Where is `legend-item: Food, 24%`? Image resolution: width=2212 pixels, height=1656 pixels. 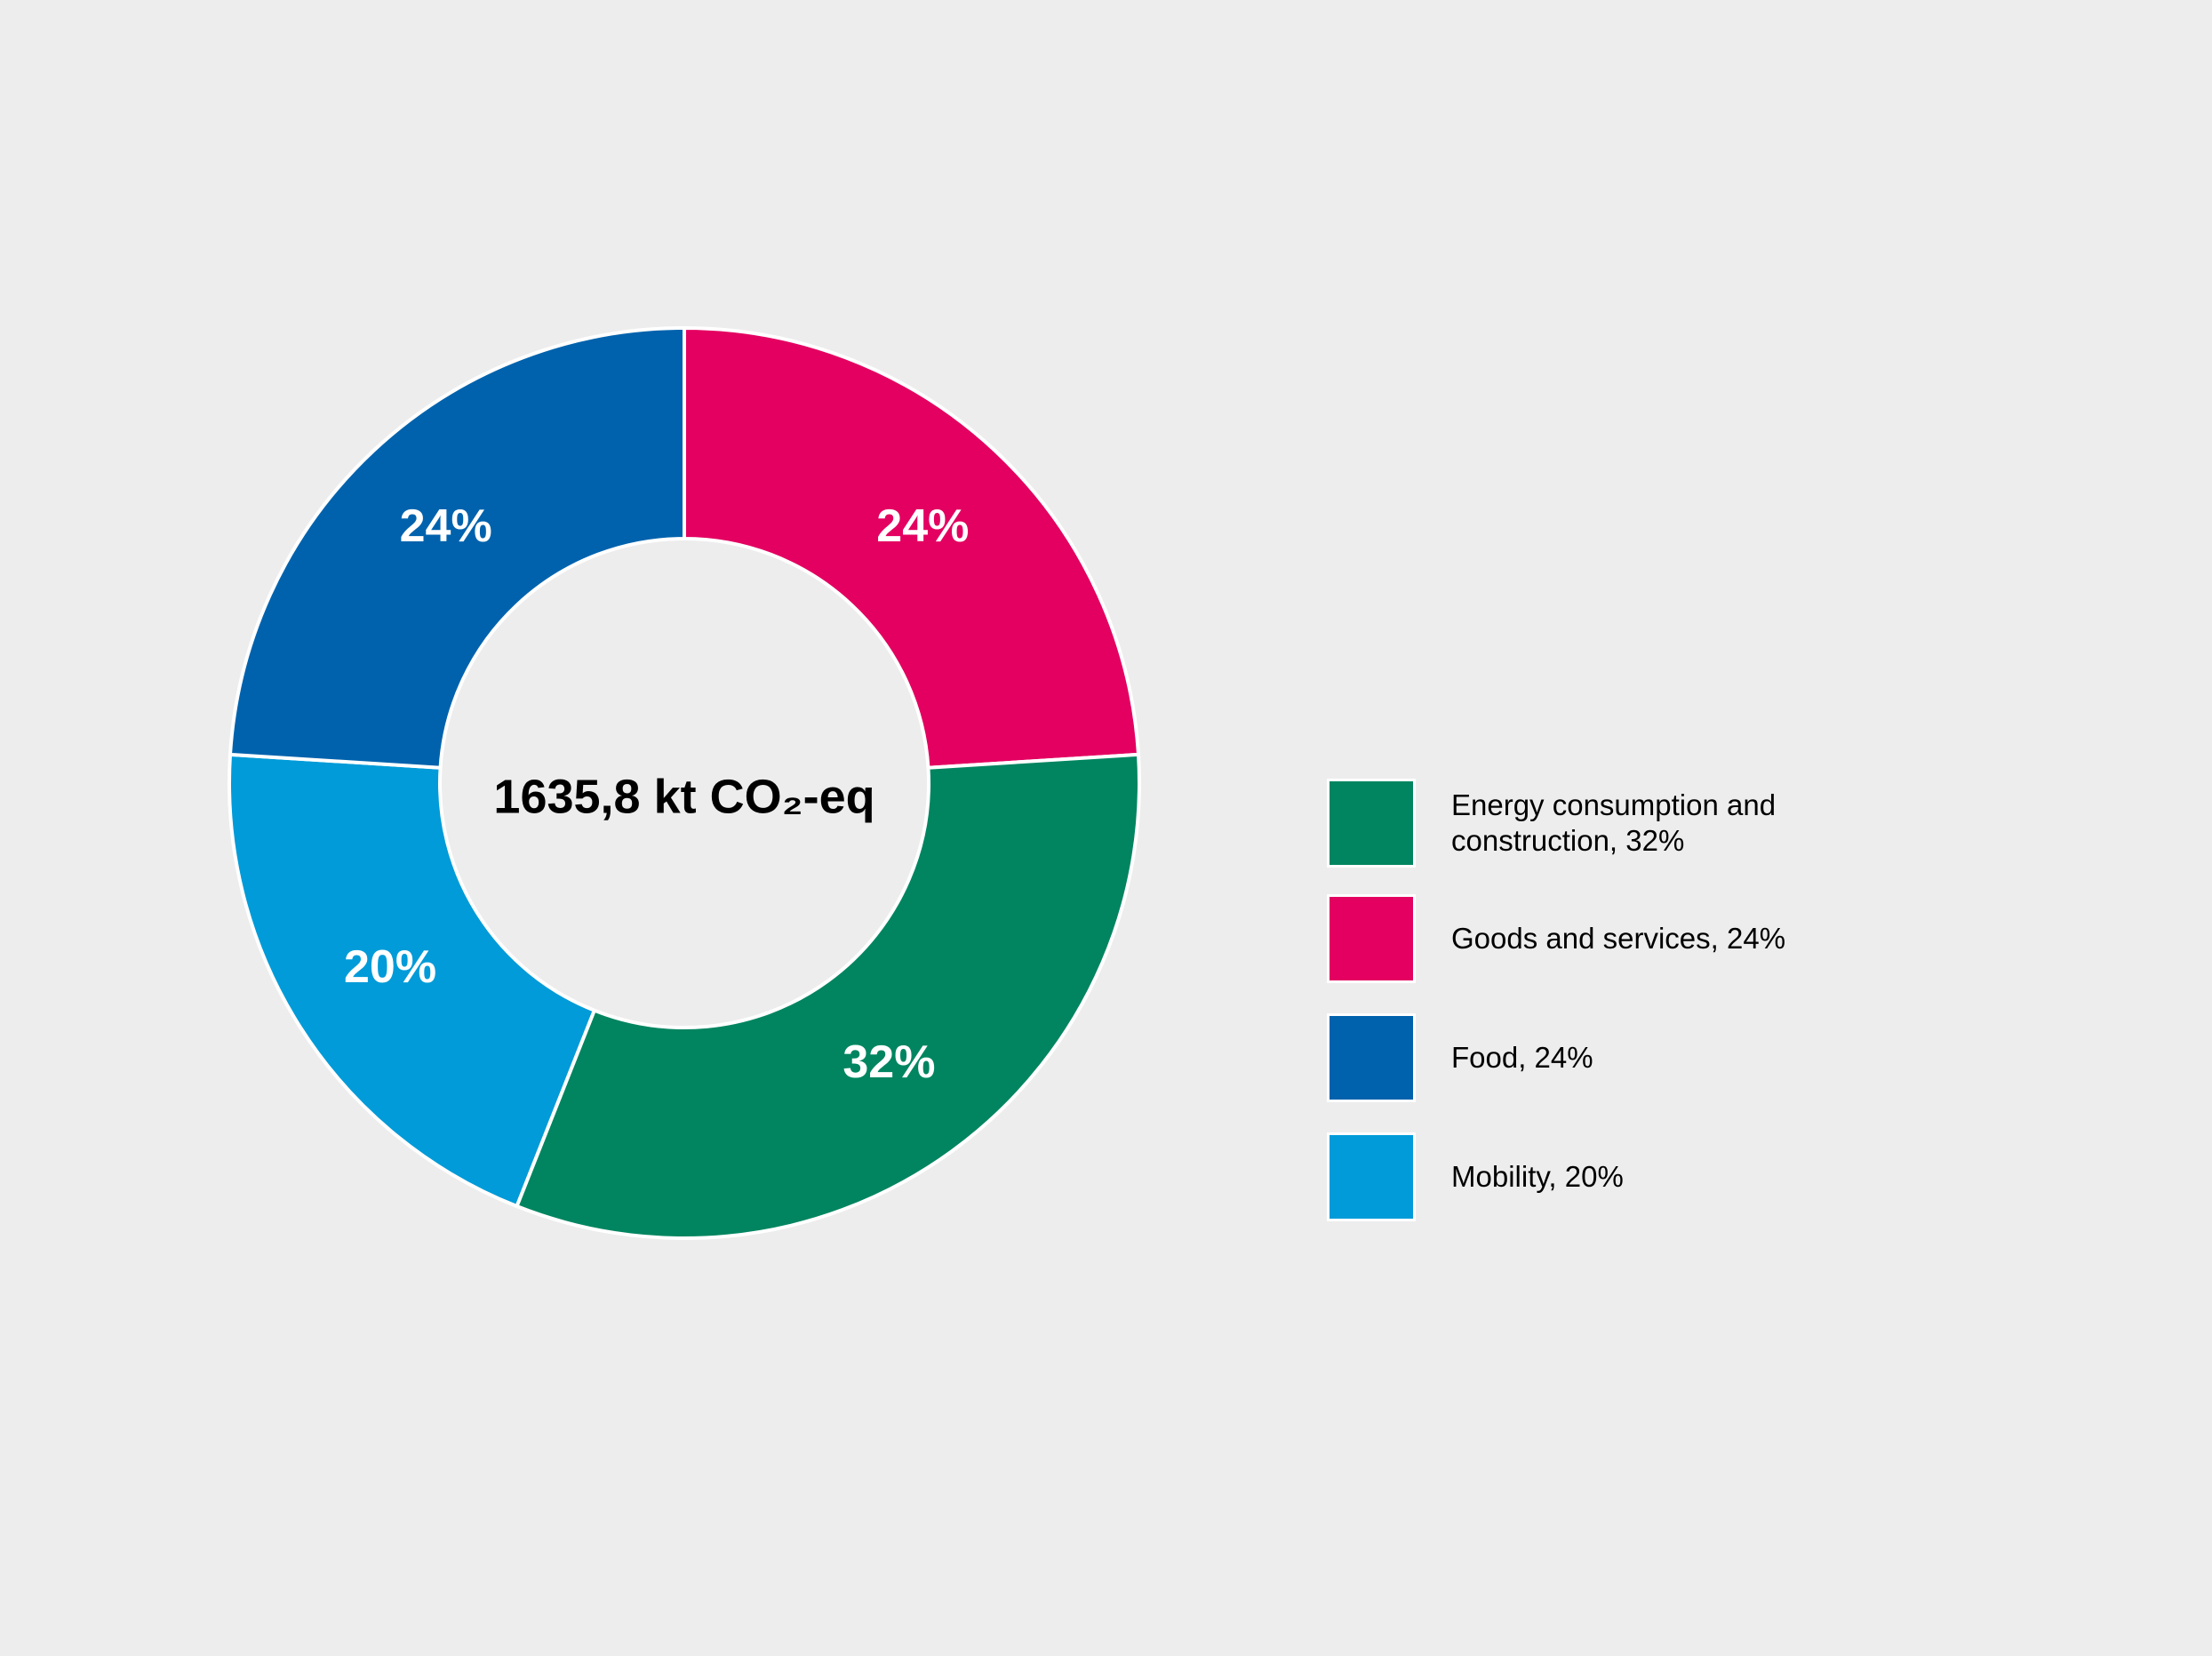
legend-item: Food, 24% is located at coordinates (1638, 1057).